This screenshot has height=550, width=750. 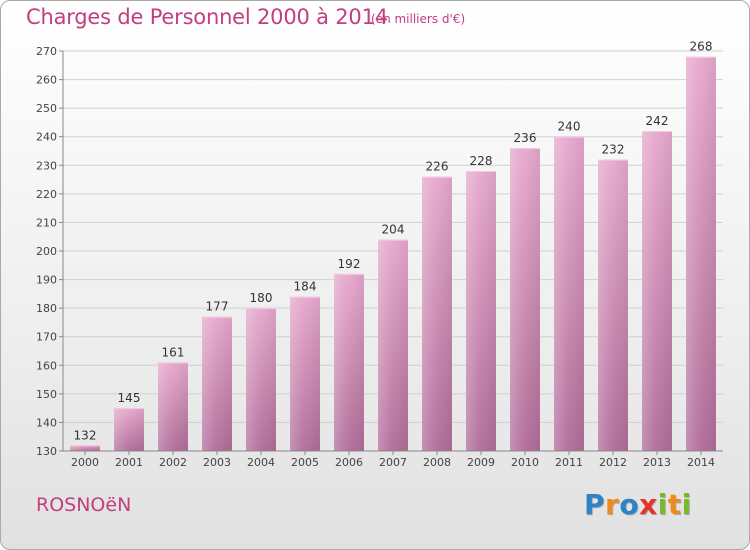 I want to click on x-tick-label: 2013, so click(x=657, y=462).